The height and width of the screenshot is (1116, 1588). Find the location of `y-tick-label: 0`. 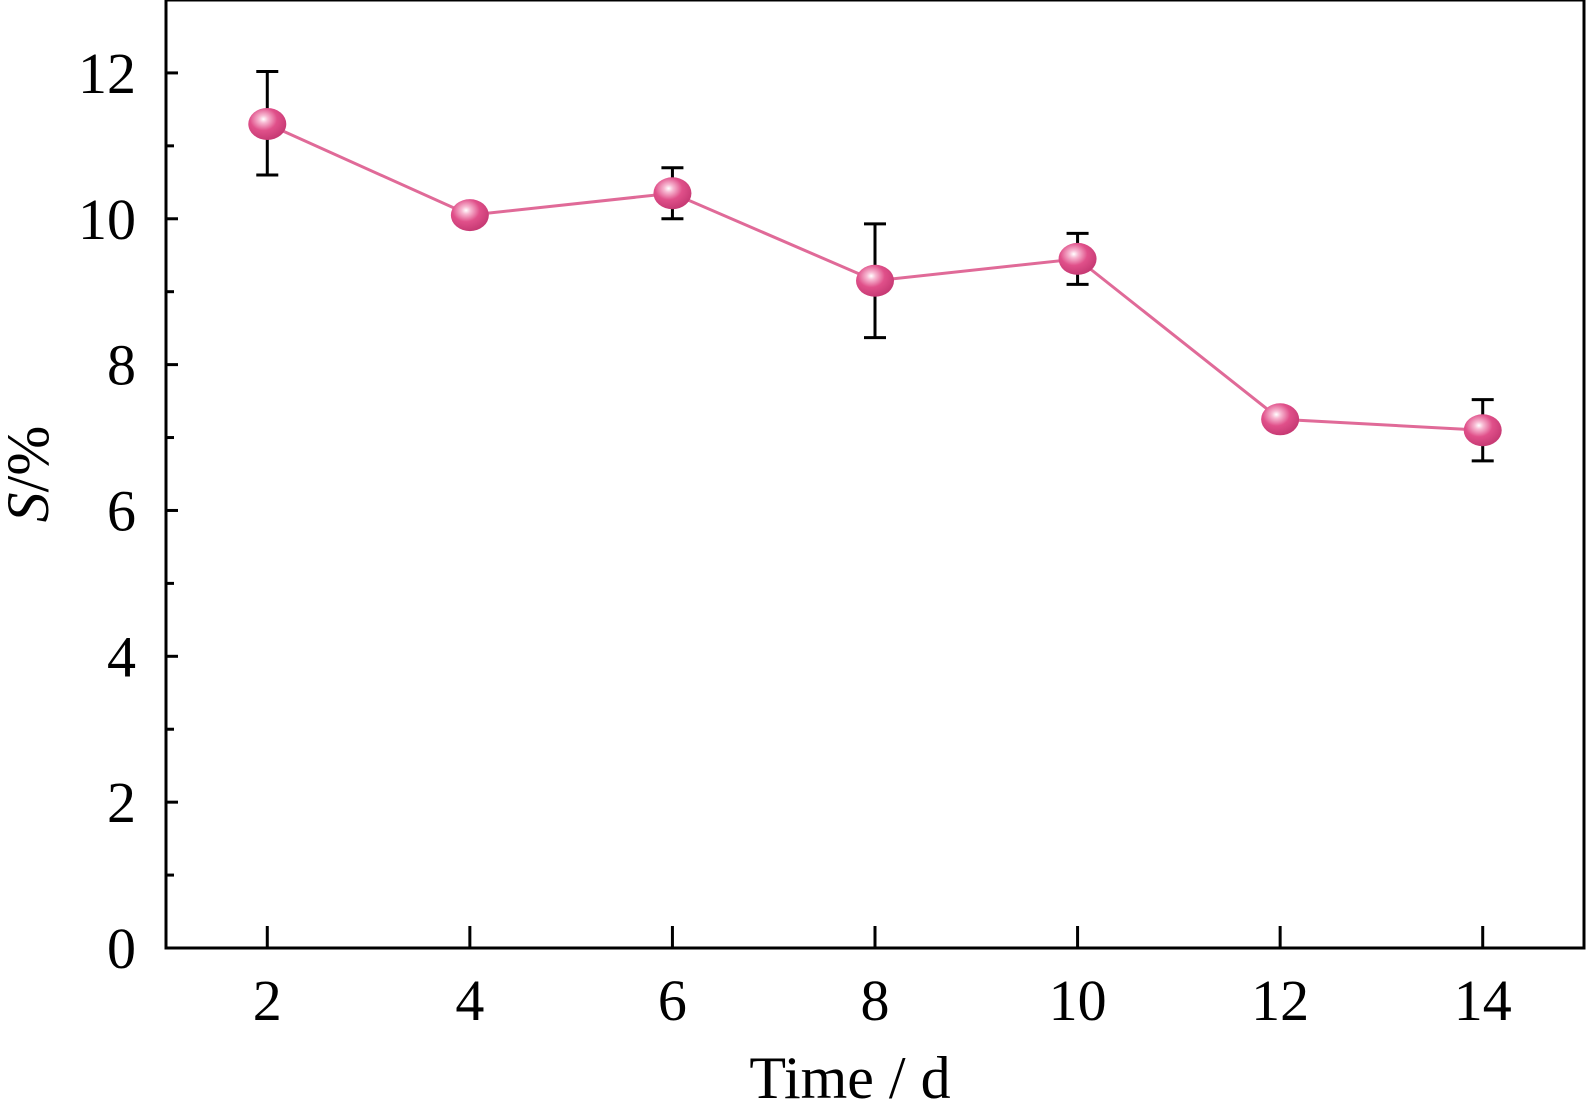

y-tick-label: 0 is located at coordinates (121, 948).